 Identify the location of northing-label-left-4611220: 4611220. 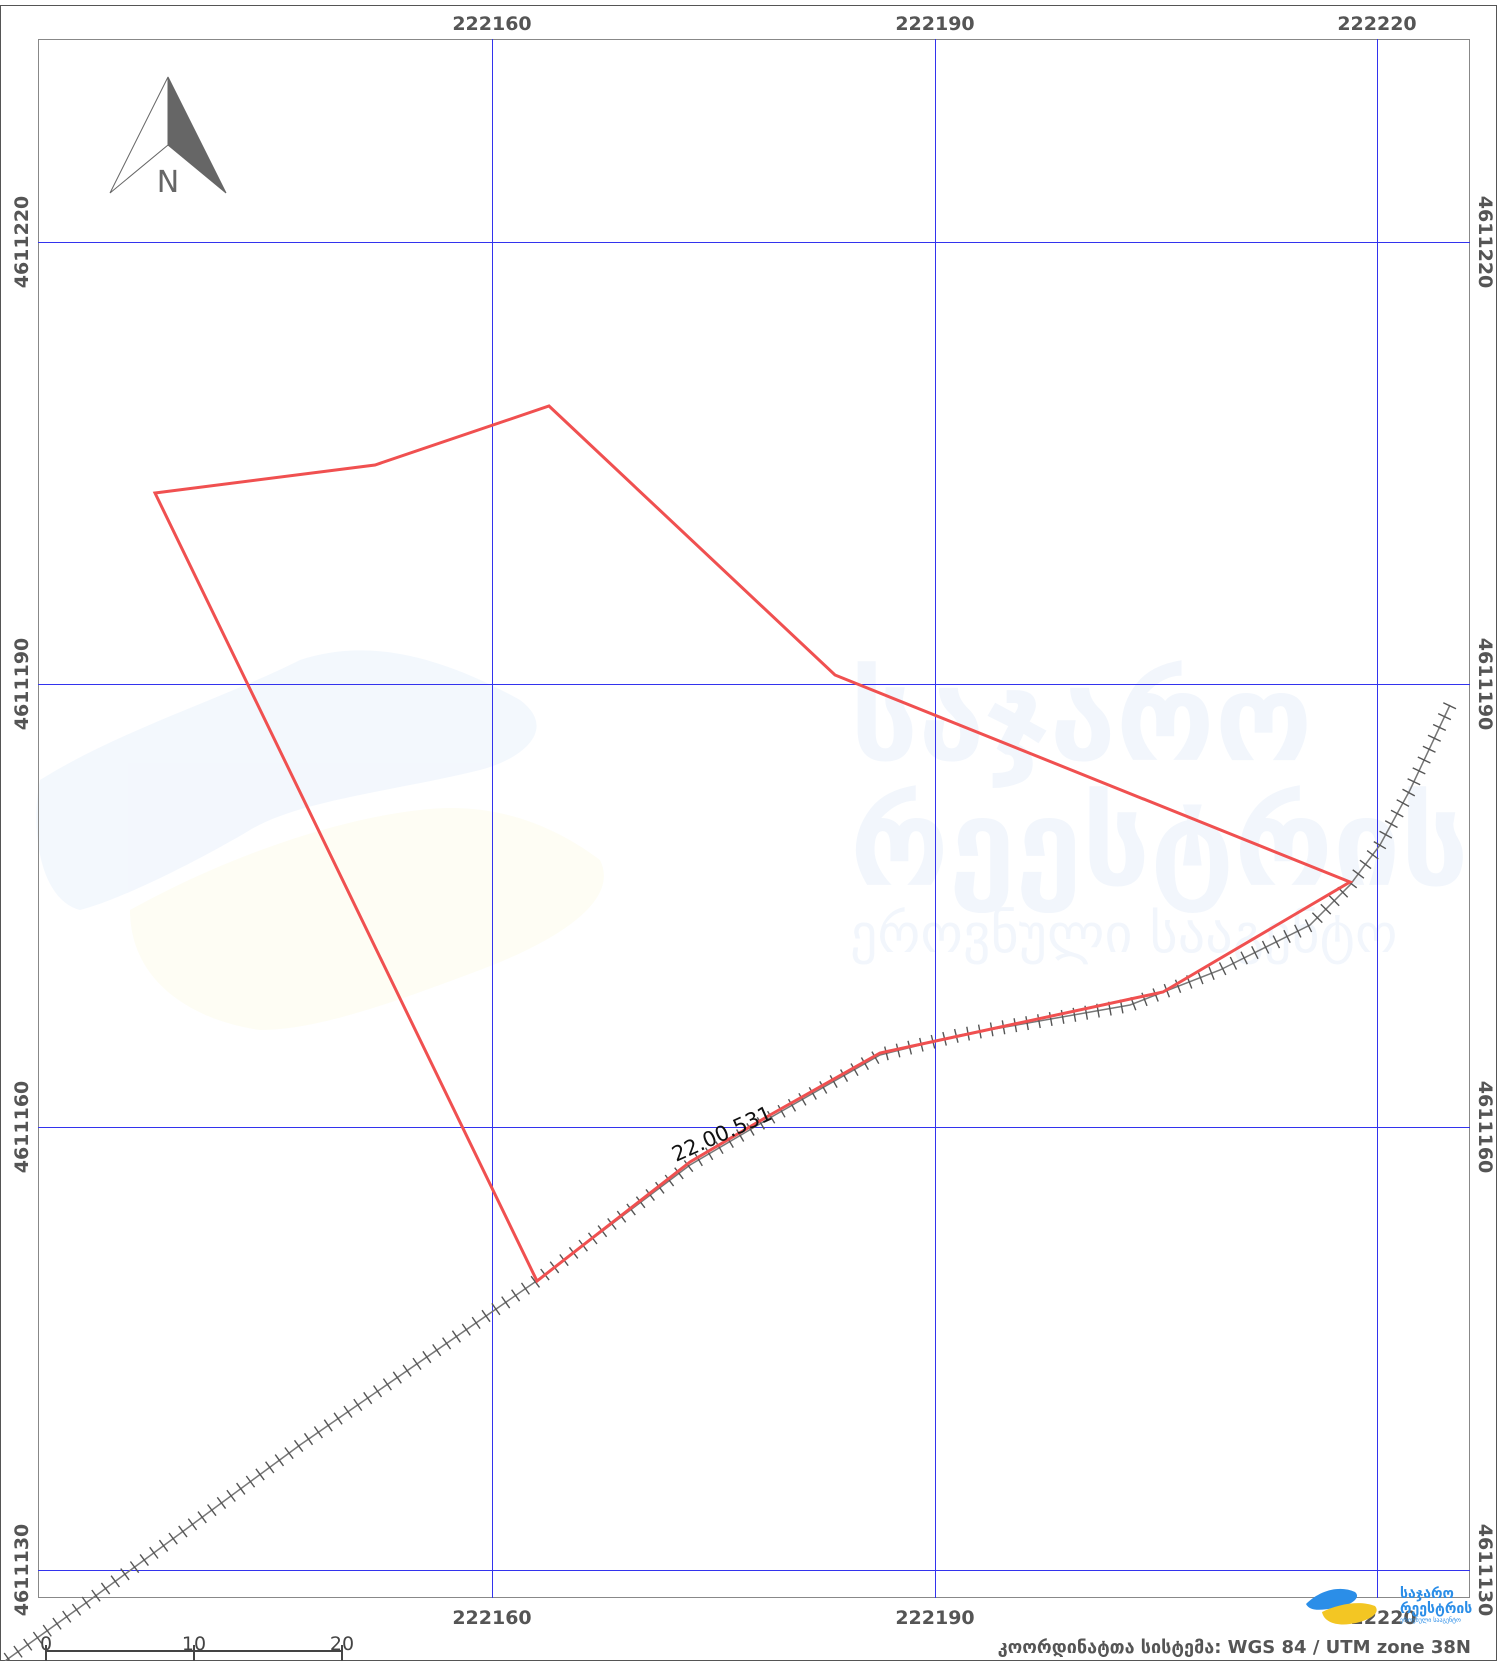
(22, 242).